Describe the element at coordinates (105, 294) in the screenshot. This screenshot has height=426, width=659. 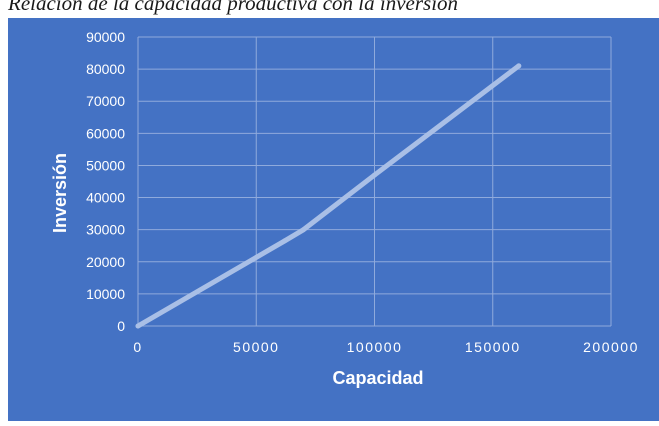
I see `y-tick-label: 10000` at that location.